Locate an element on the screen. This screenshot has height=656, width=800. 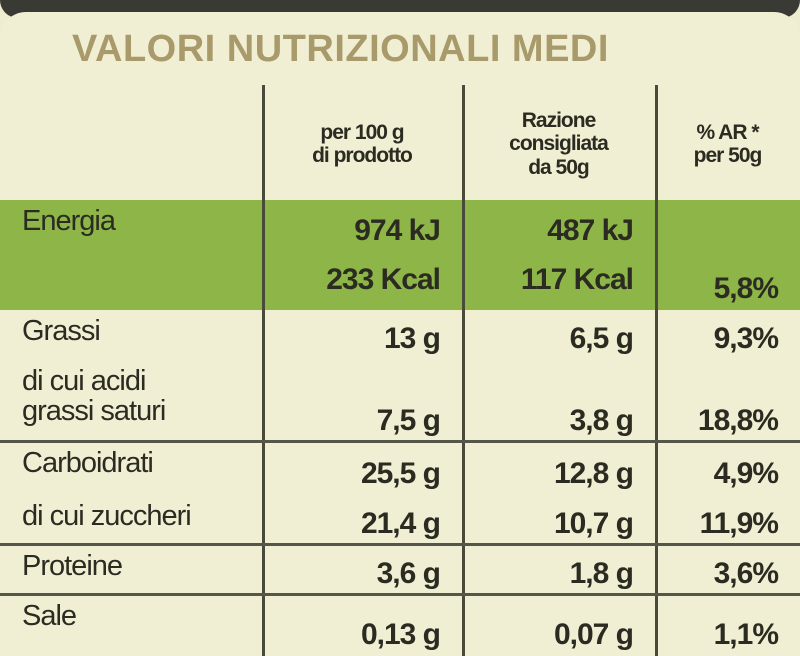
row-label: Grassi is located at coordinates (131, 335).